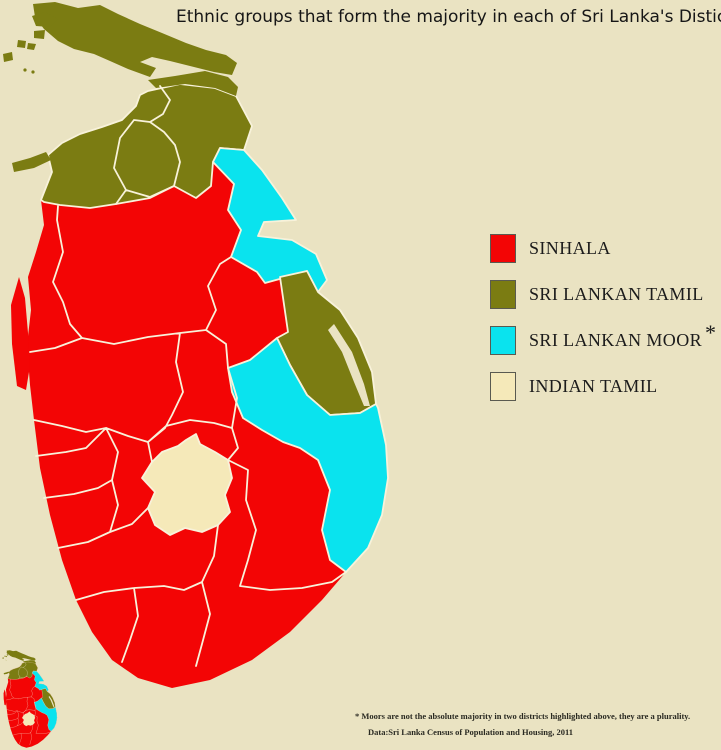 This screenshot has height=750, width=721. What do you see at coordinates (616, 294) in the screenshot?
I see `legend-label-sri-lankan-tamil: SRI LANKAN TAMIL` at bounding box center [616, 294].